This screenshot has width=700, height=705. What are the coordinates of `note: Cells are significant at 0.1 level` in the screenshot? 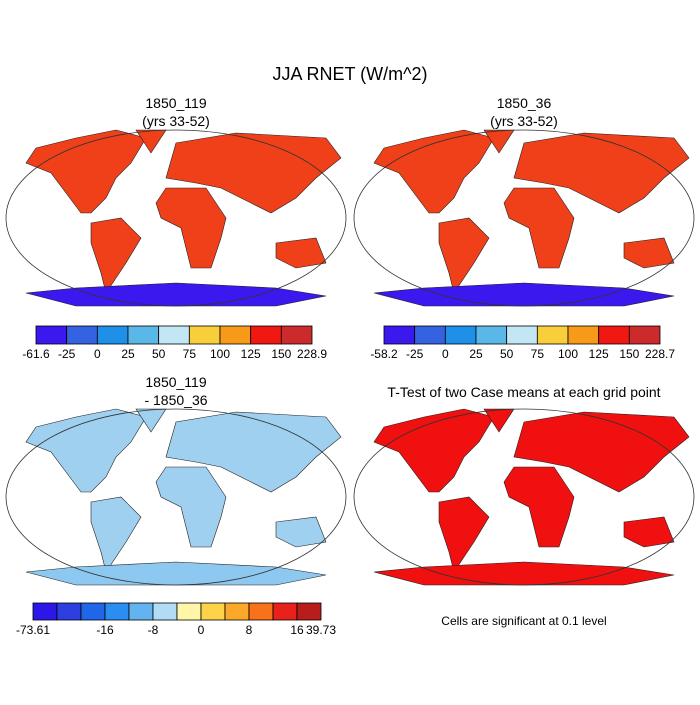 It's located at (523, 621).